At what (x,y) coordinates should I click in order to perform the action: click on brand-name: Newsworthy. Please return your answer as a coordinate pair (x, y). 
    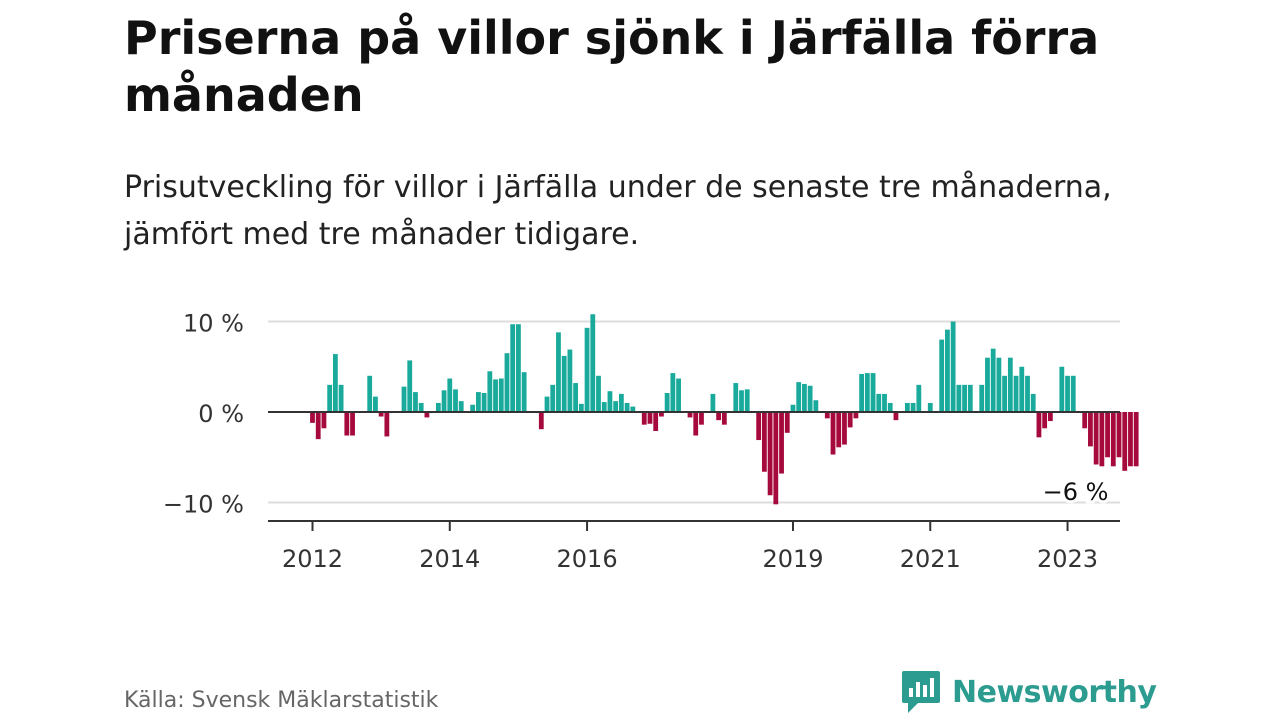
    Looking at the image, I should click on (1054, 692).